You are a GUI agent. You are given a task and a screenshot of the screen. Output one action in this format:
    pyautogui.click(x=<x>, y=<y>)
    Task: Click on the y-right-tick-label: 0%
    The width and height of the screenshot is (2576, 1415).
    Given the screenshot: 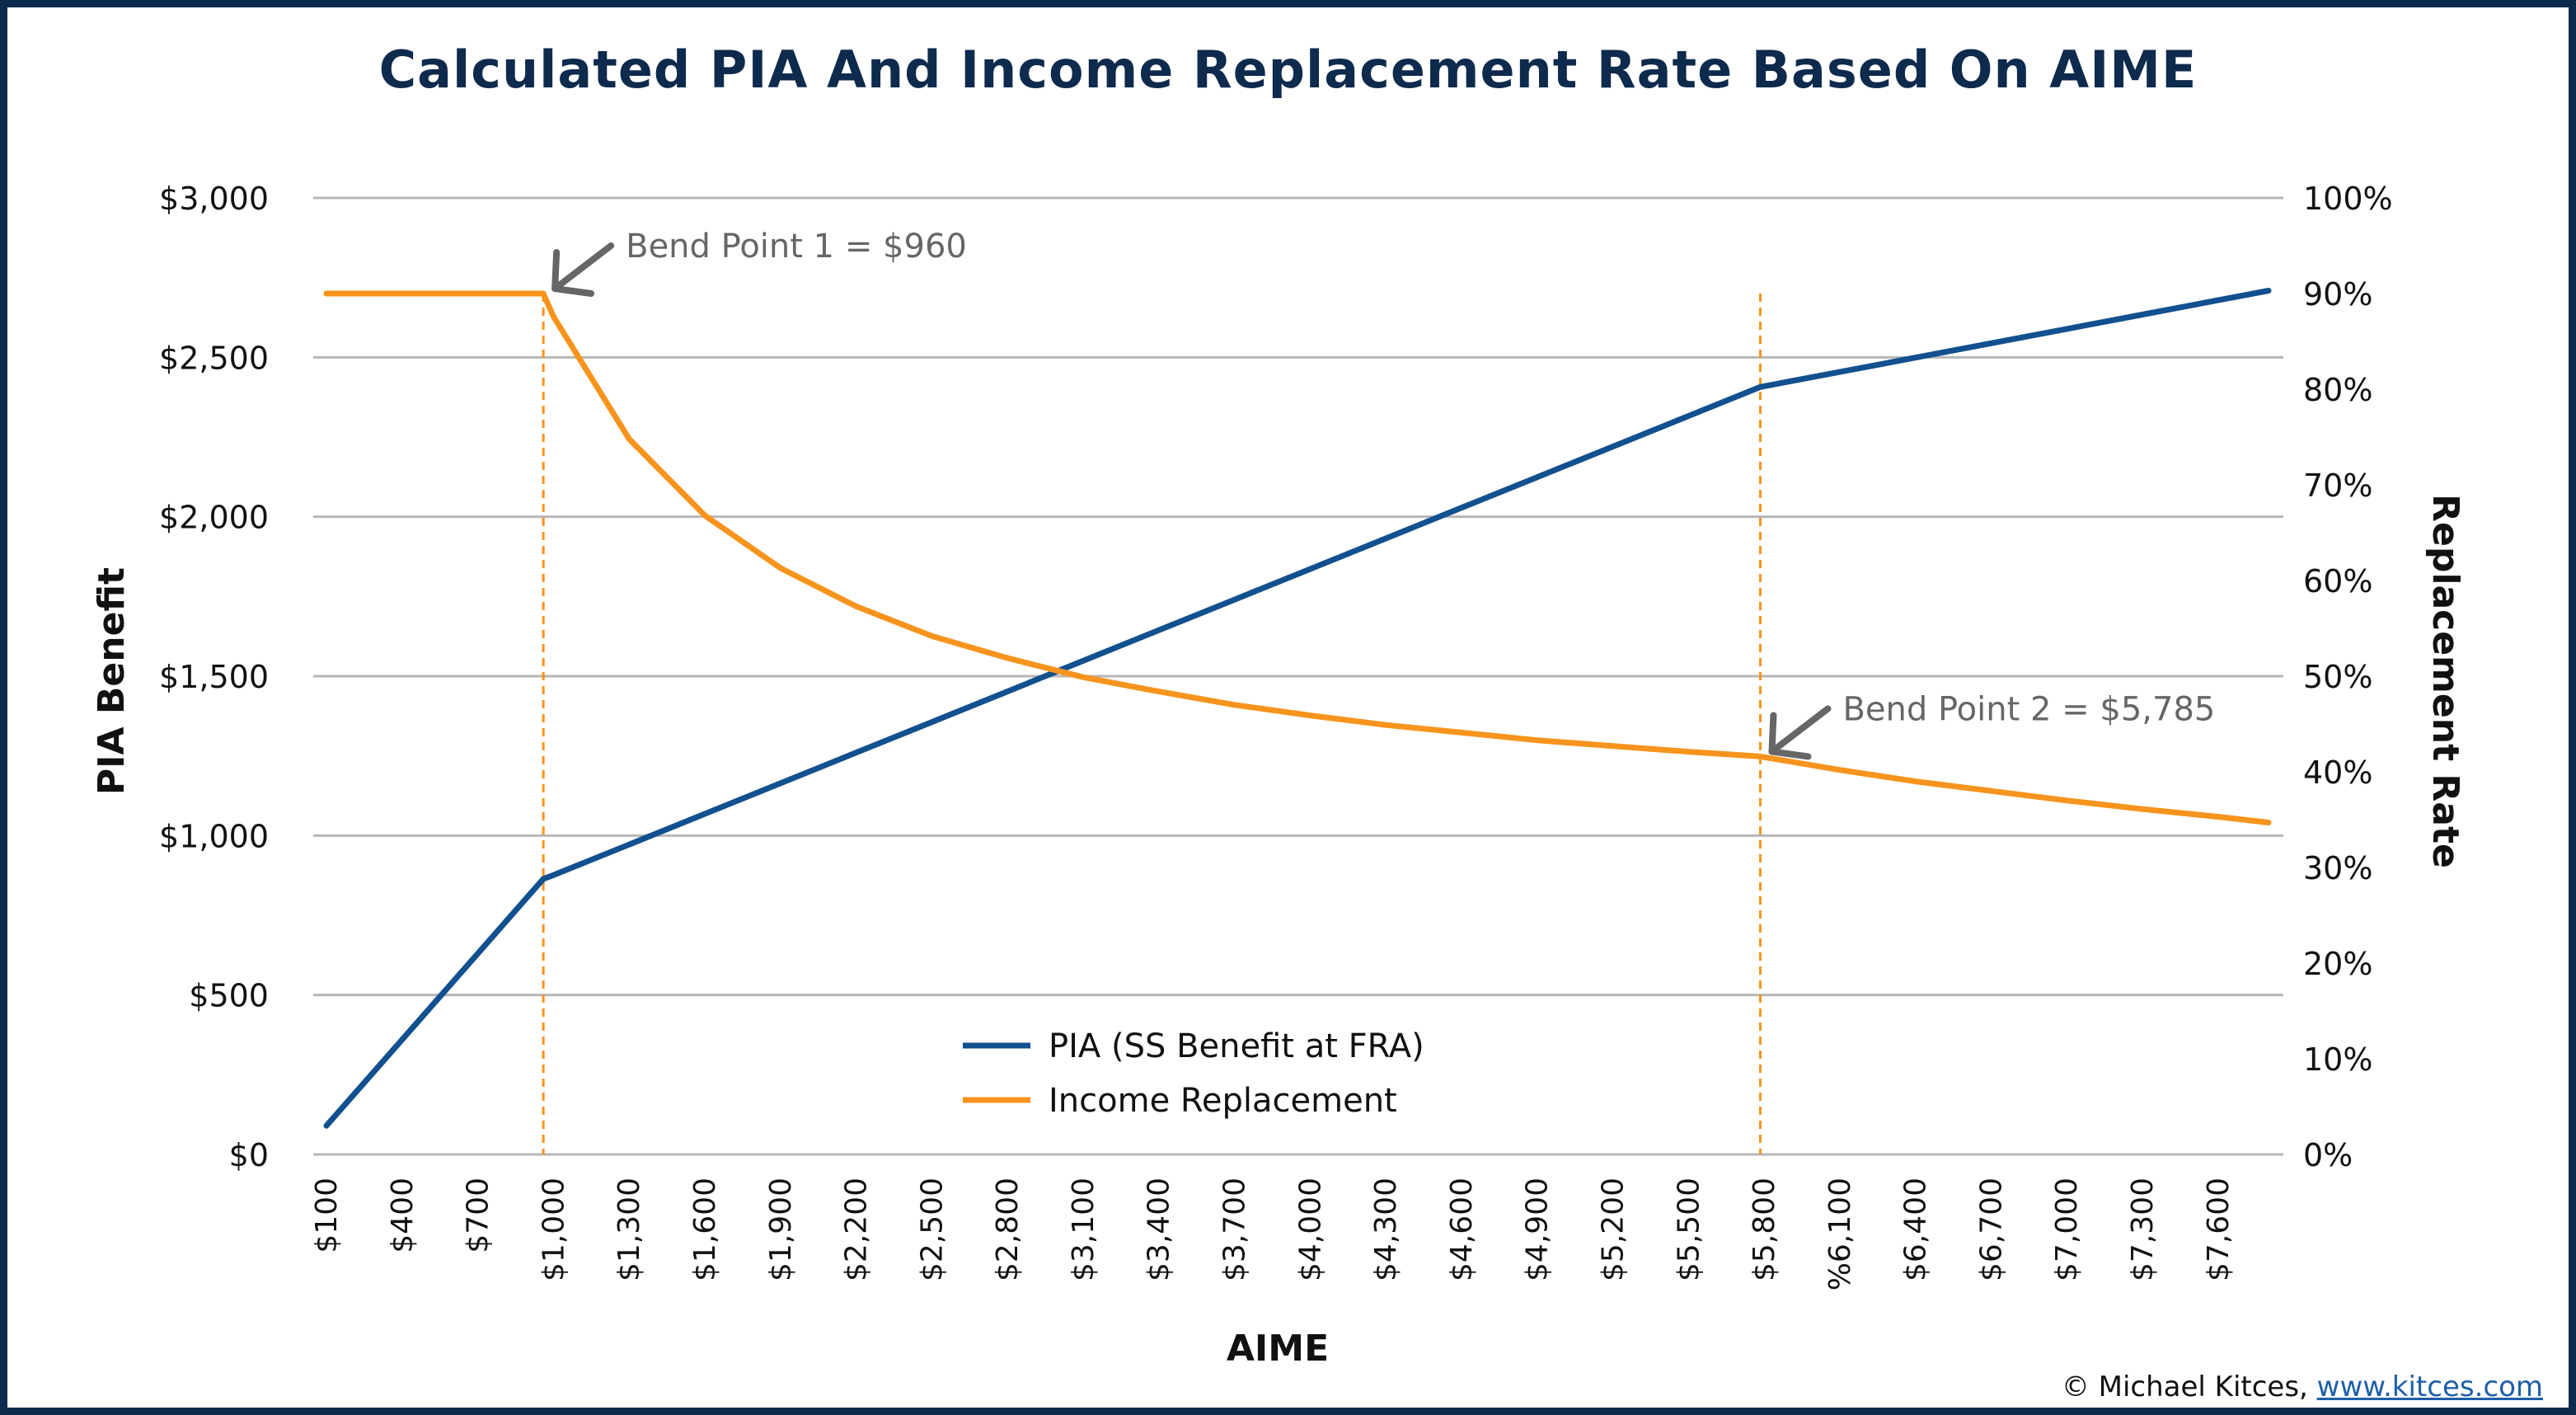 What is the action you would take?
    pyautogui.click(x=2328, y=1155)
    